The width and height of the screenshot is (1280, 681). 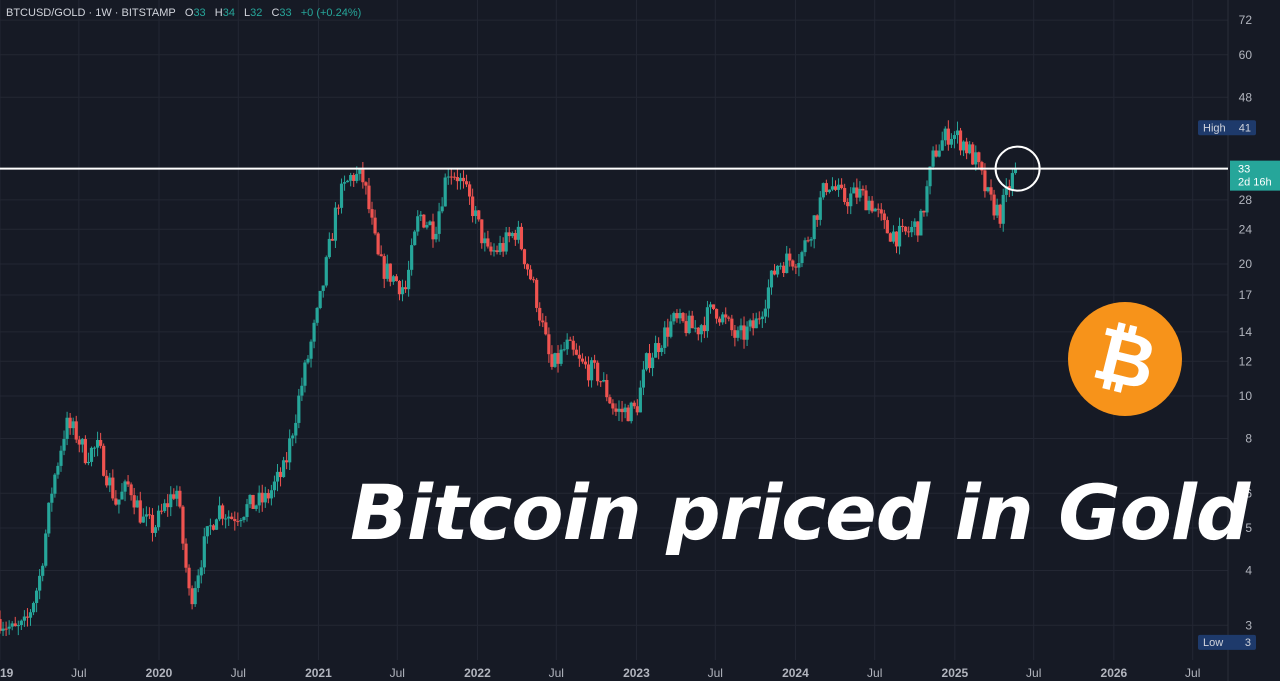 I want to click on last-price-badge, so click(x=1255, y=175).